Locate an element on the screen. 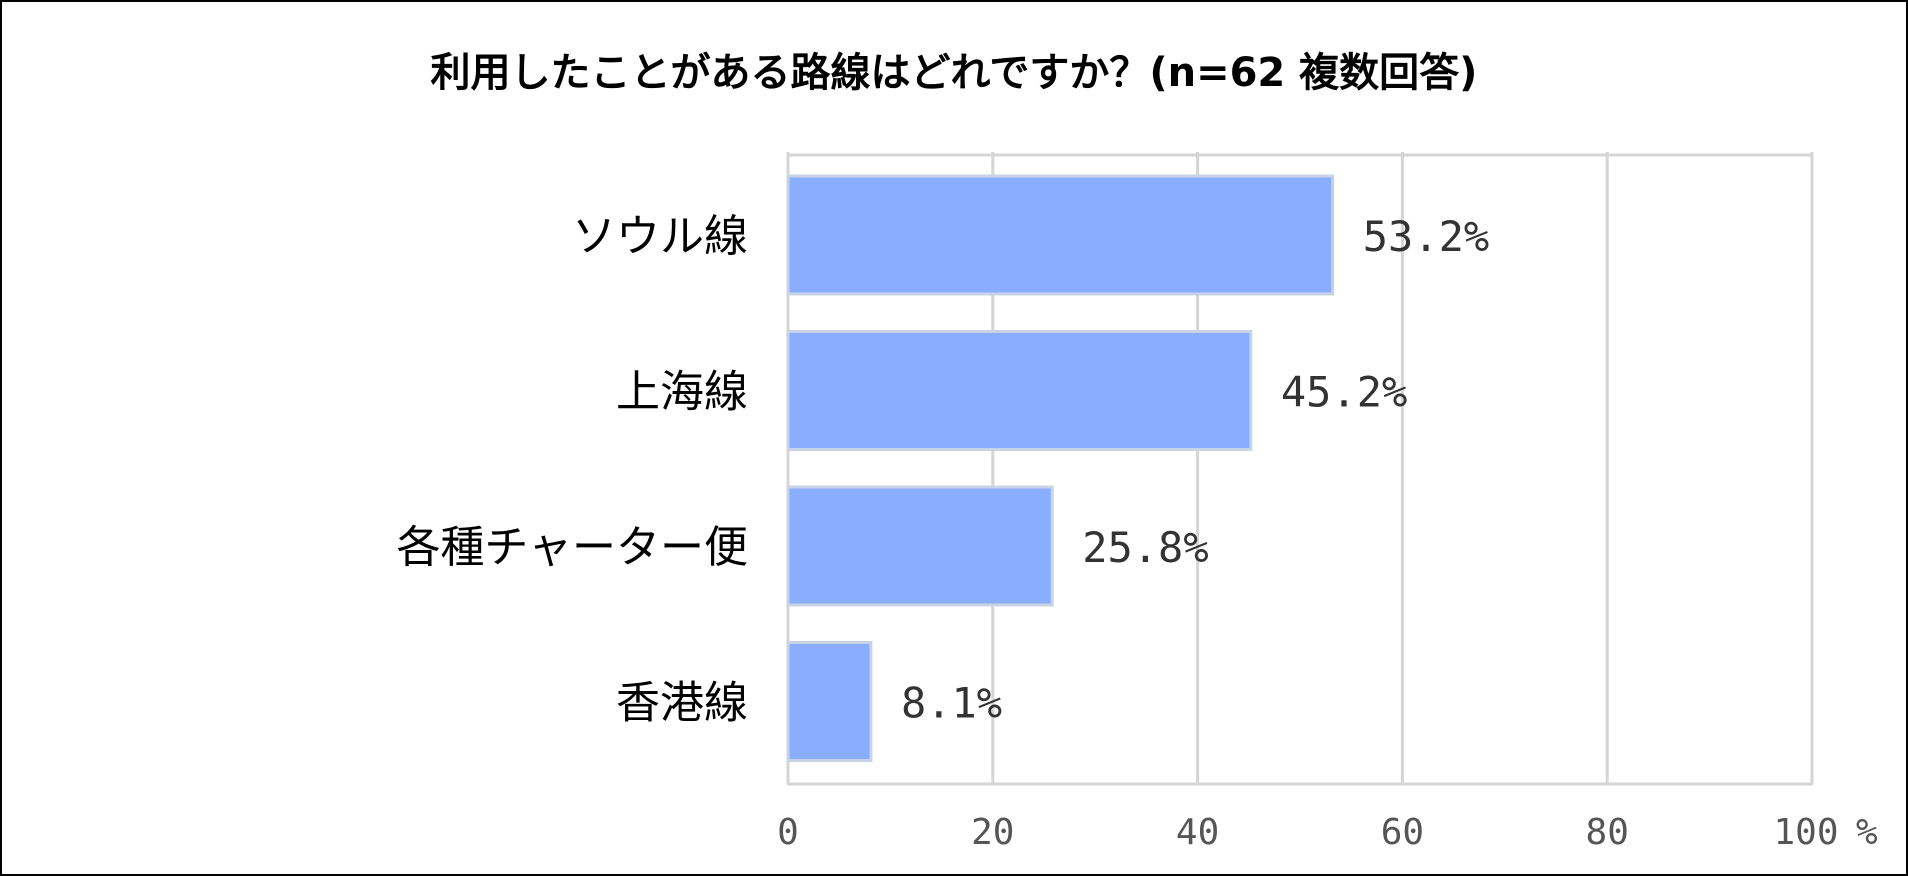  category-label-1: 上海線 is located at coordinates (682, 392).